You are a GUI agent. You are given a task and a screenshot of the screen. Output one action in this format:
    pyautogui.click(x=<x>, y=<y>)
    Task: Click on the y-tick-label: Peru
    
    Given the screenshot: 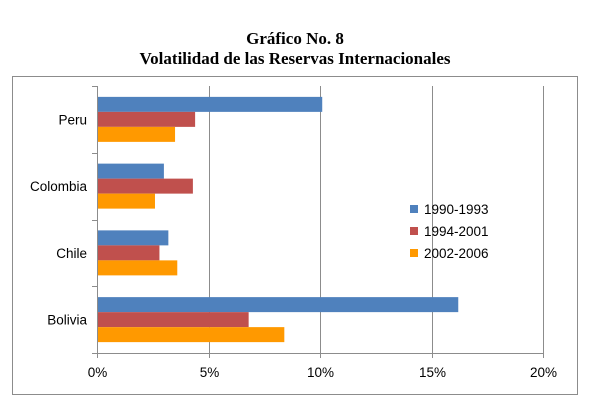 What is the action you would take?
    pyautogui.click(x=72, y=119)
    